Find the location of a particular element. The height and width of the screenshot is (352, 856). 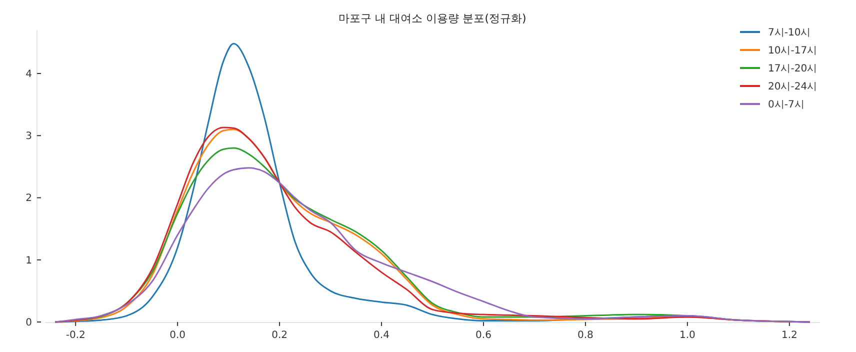

legend-label: 0시-7시 is located at coordinates (786, 105).